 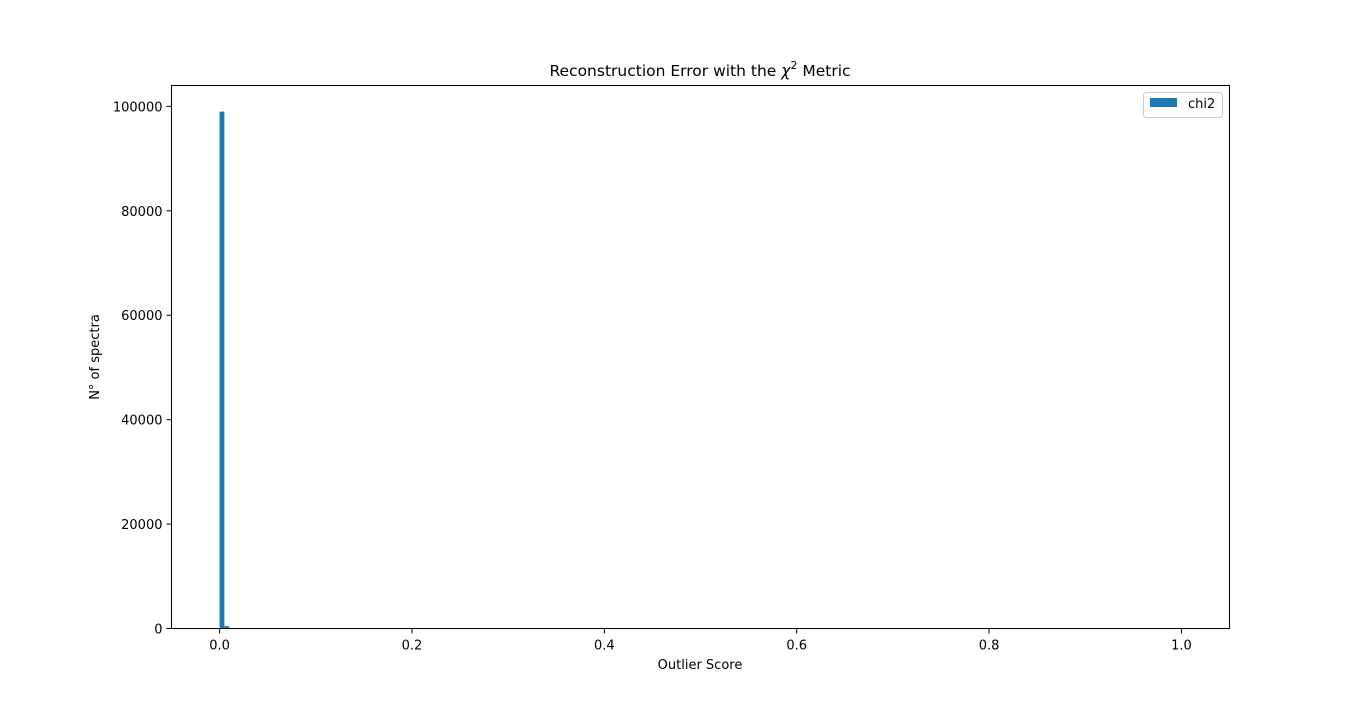 I want to click on legend: chi2, so click(x=1183, y=105).